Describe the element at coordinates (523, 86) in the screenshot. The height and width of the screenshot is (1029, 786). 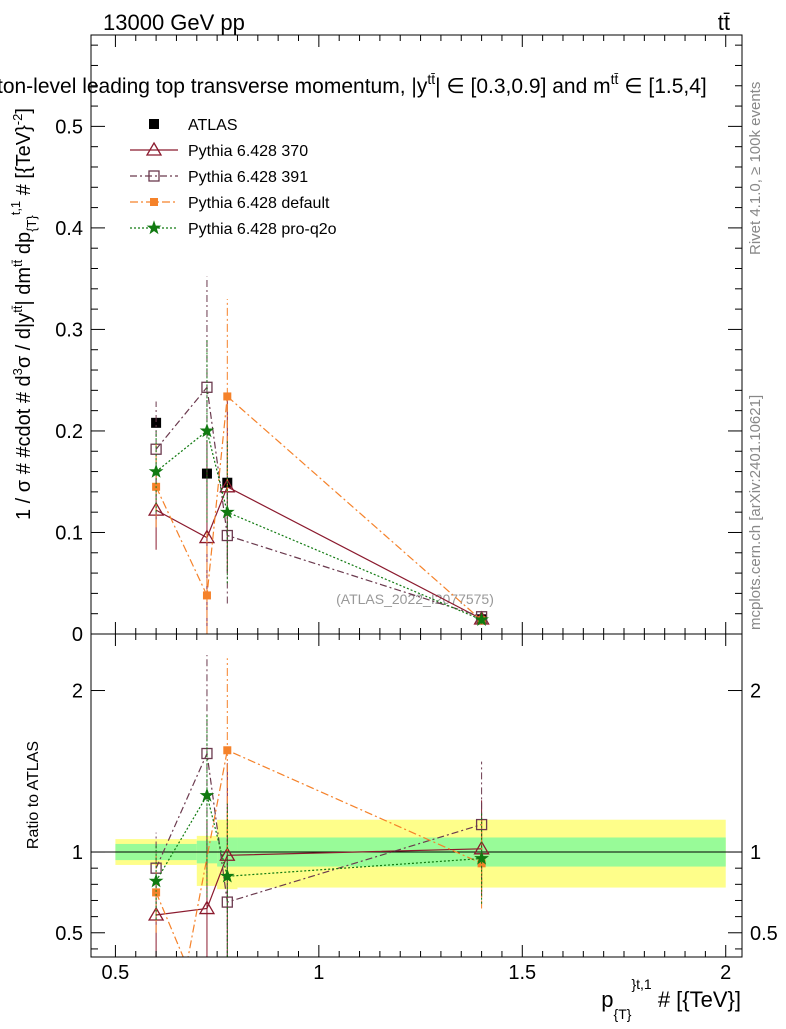
I see `title-part: | ∈ [0.3,0.9] and m` at that location.